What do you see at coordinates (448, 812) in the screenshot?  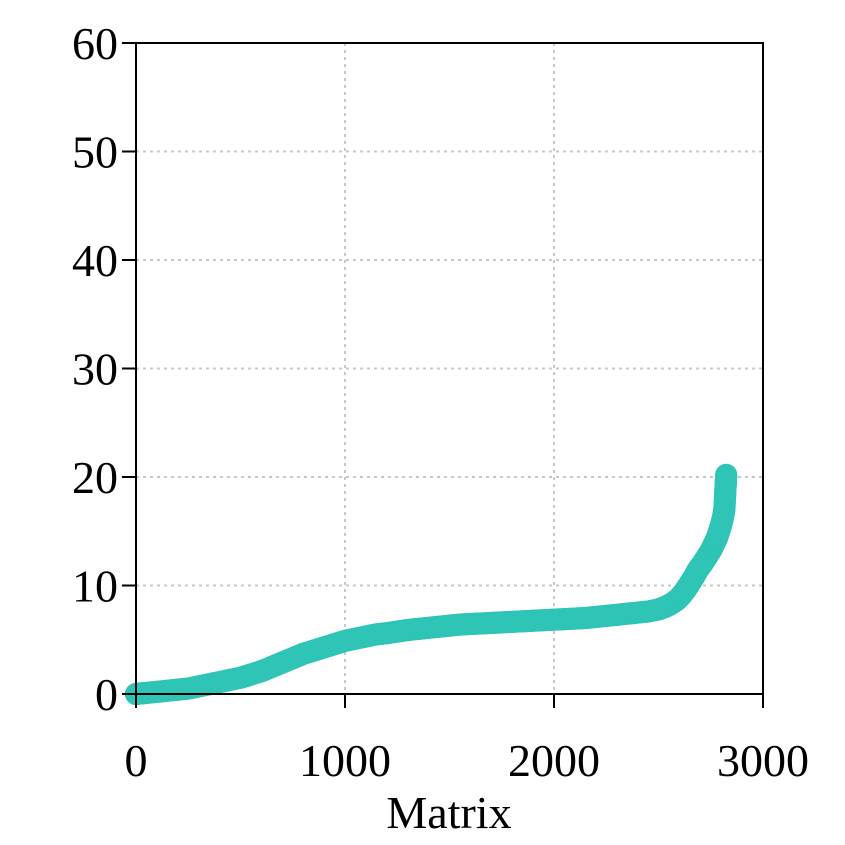 I see `x-axis-title: Matrix` at bounding box center [448, 812].